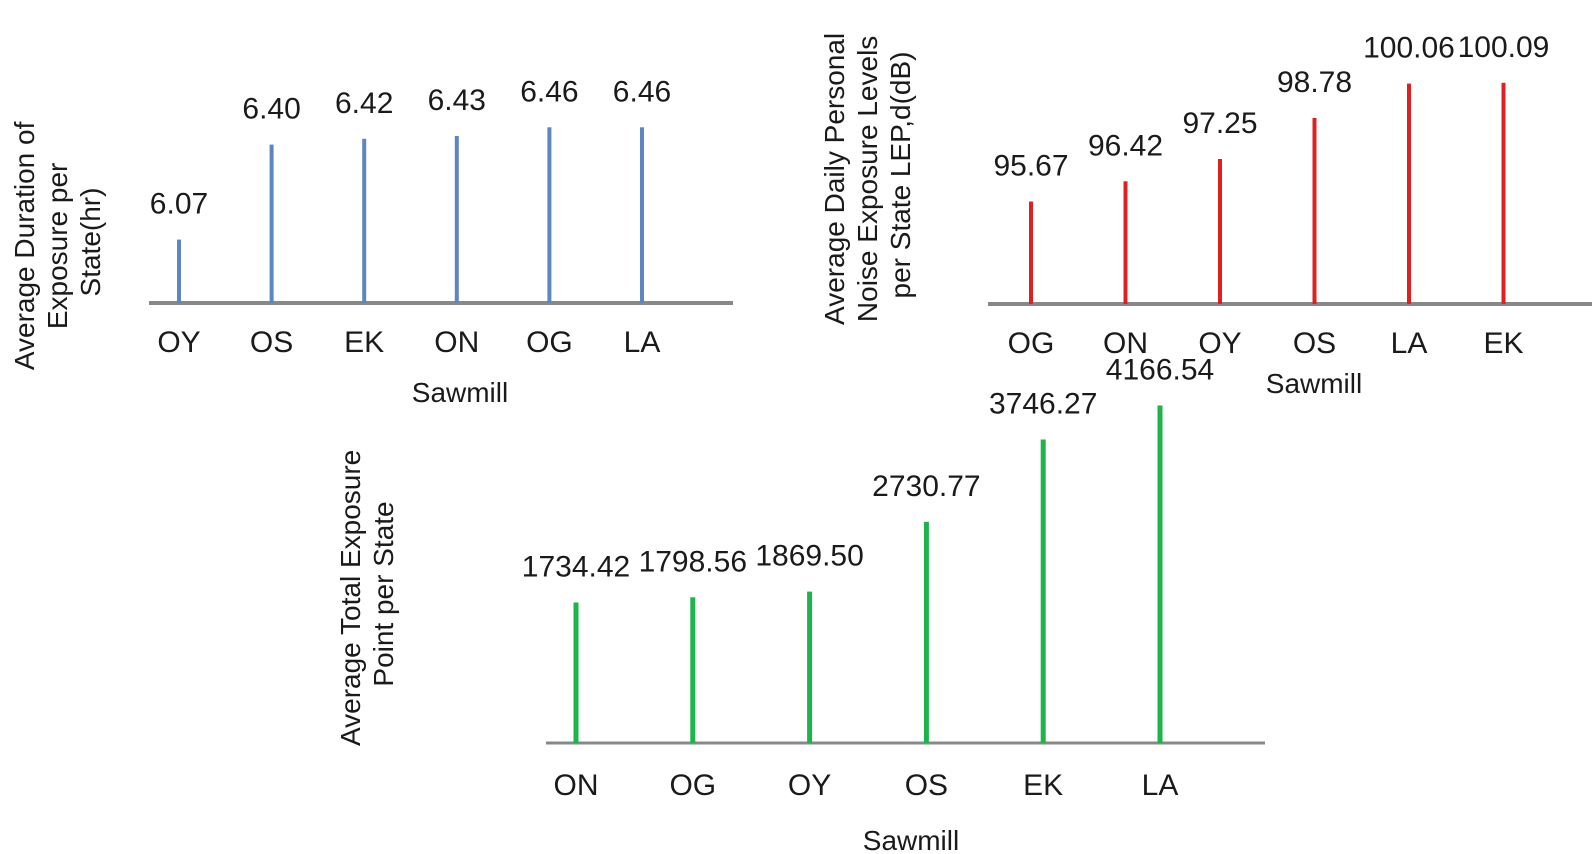  Describe the element at coordinates (809, 785) in the screenshot. I see `chart-total-category-label-oy: OY` at that location.